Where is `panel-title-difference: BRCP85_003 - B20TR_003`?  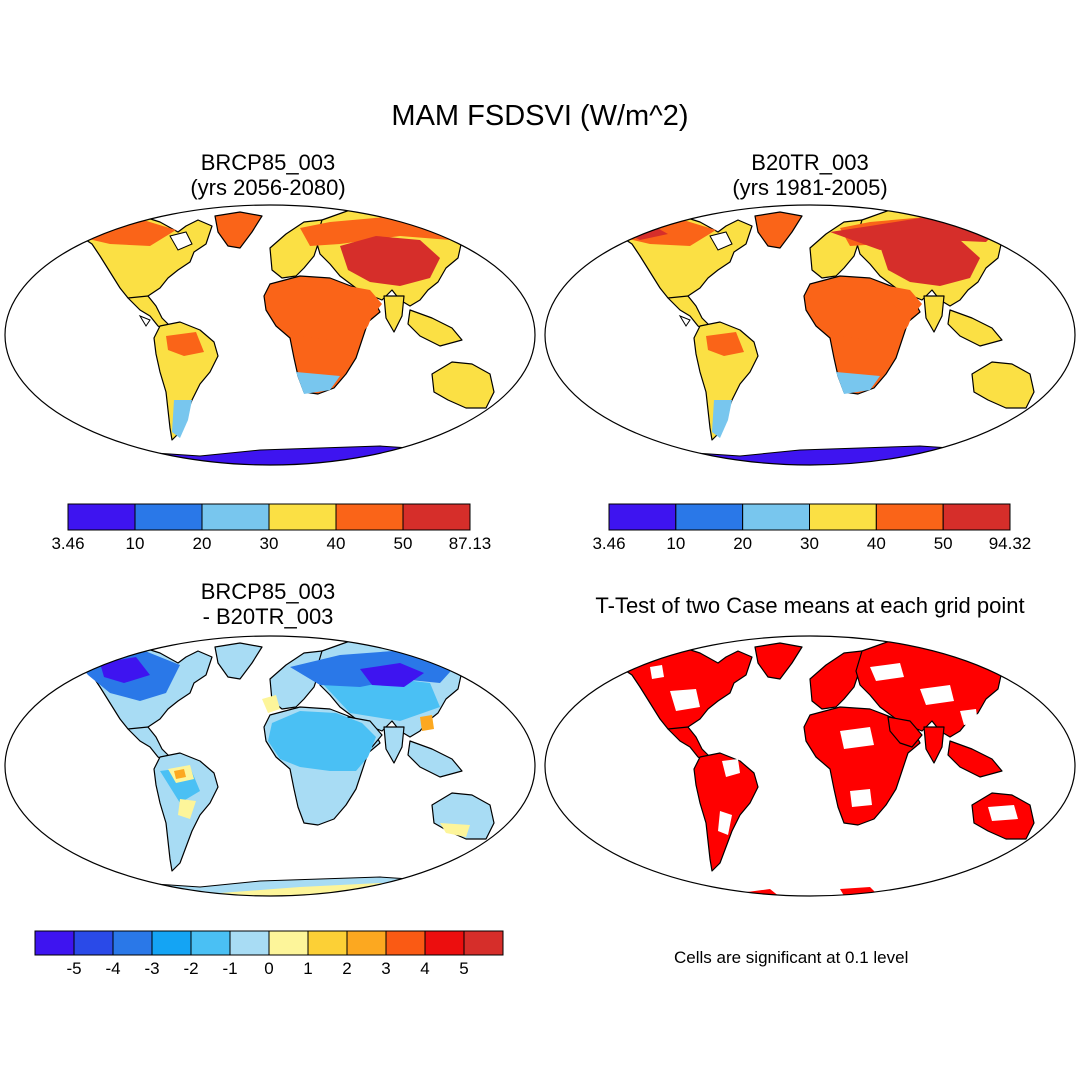 panel-title-difference: BRCP85_003 - B20TR_003 is located at coordinates (268, 604).